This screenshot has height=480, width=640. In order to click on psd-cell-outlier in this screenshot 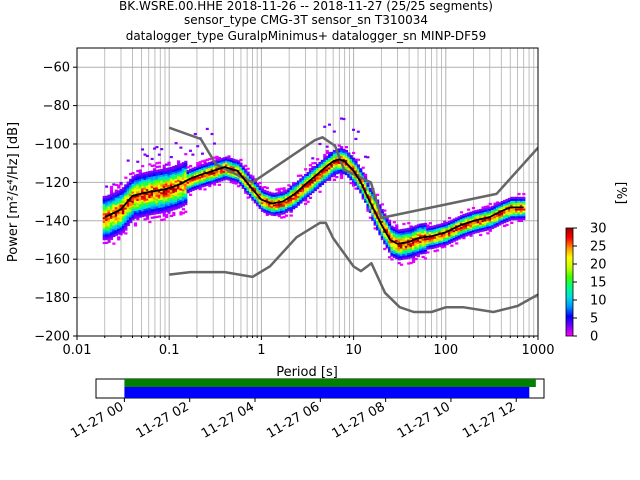, I will do `click(181, 147)`.